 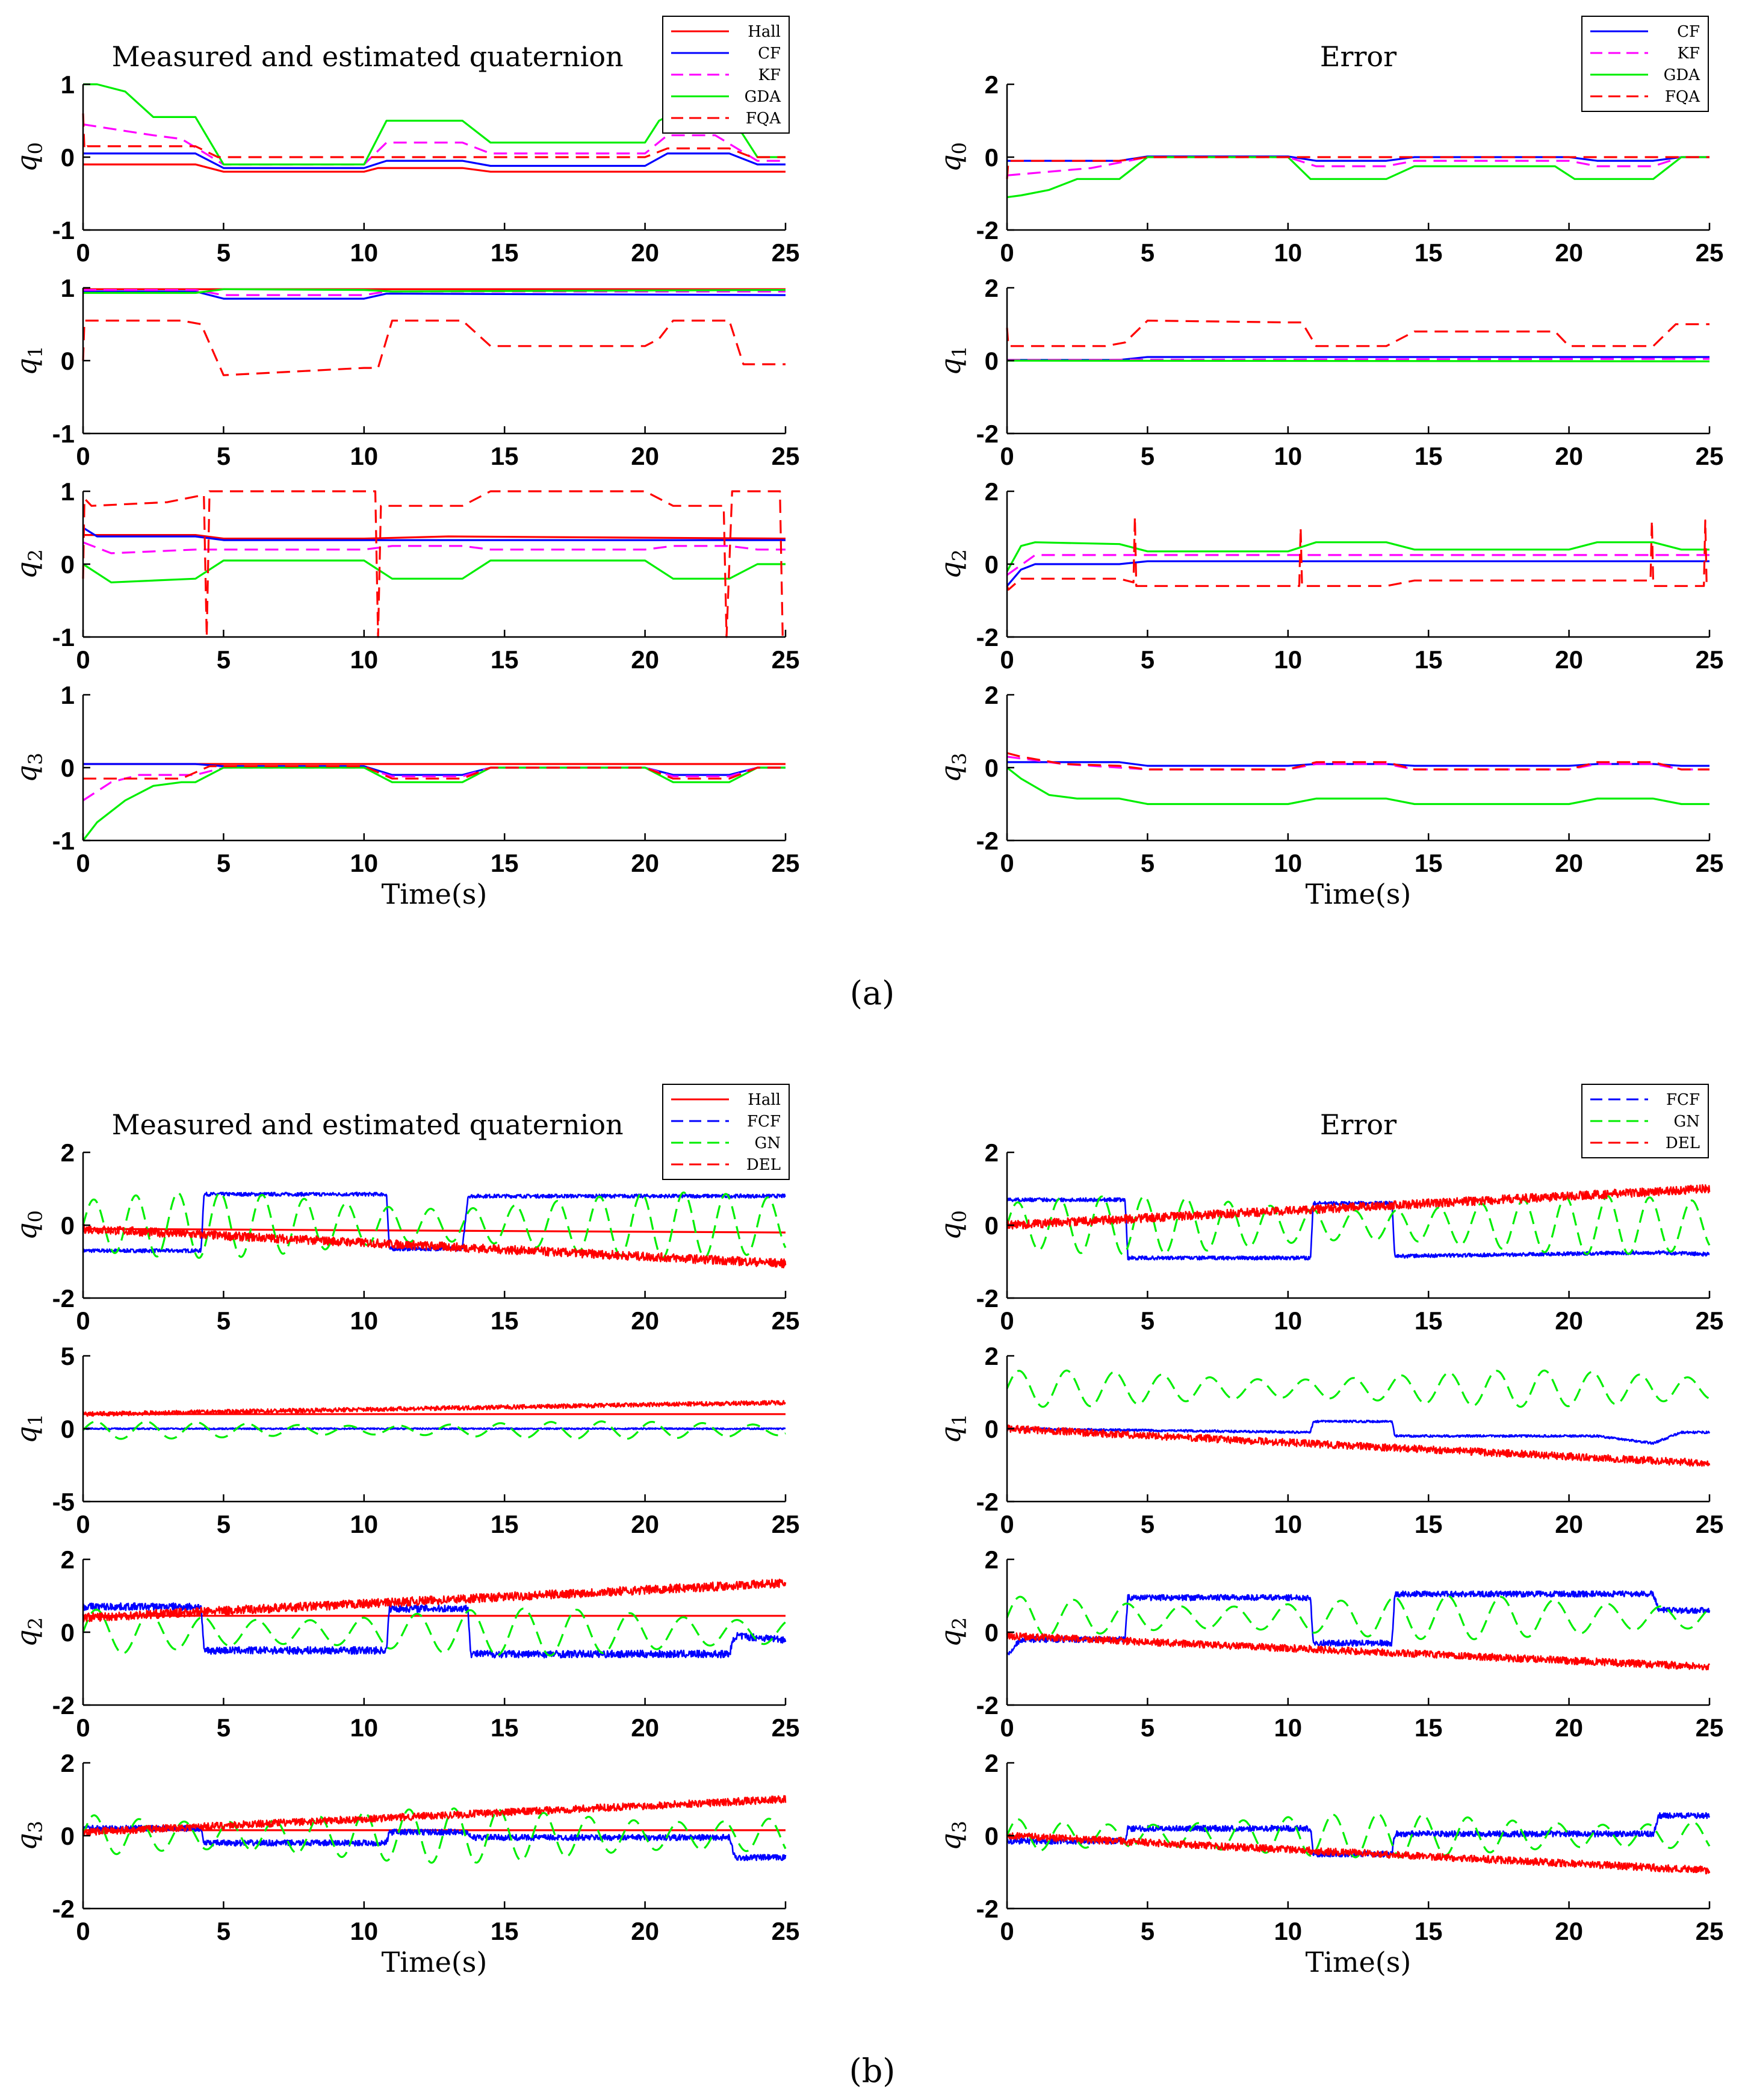 What do you see at coordinates (769, 54) in the screenshot?
I see `legend-label-cf: CF` at bounding box center [769, 54].